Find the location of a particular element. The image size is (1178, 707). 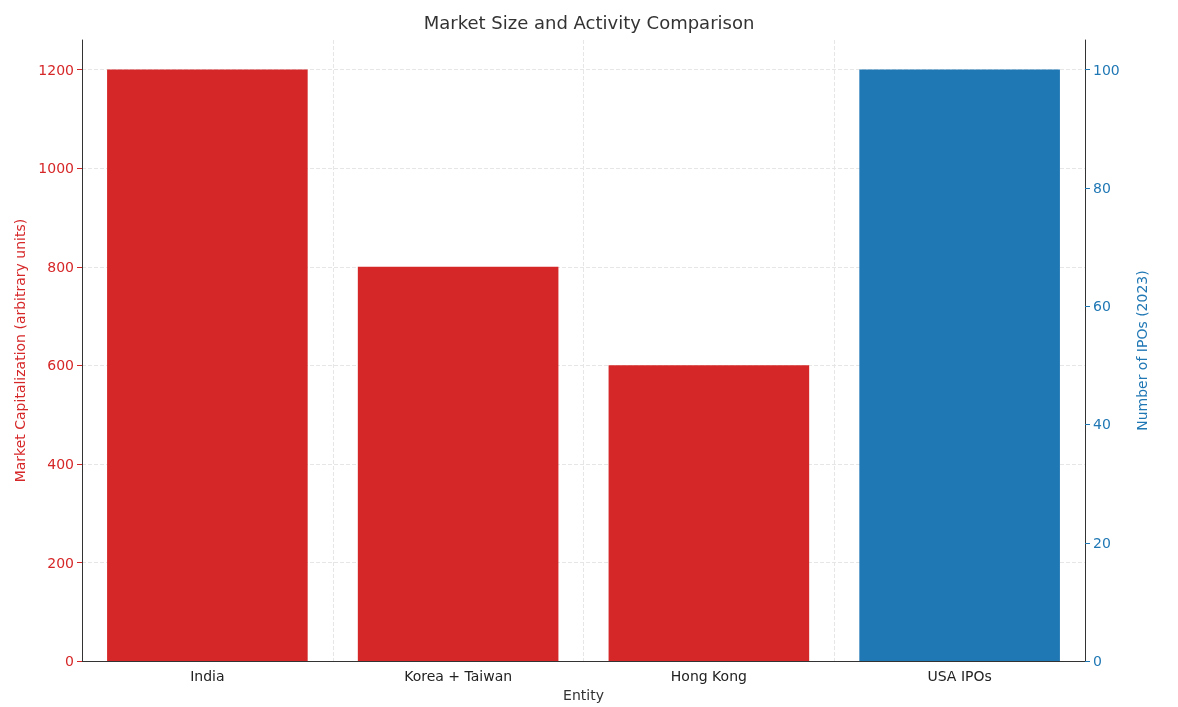

y-tick-label: 600 is located at coordinates (60, 365).